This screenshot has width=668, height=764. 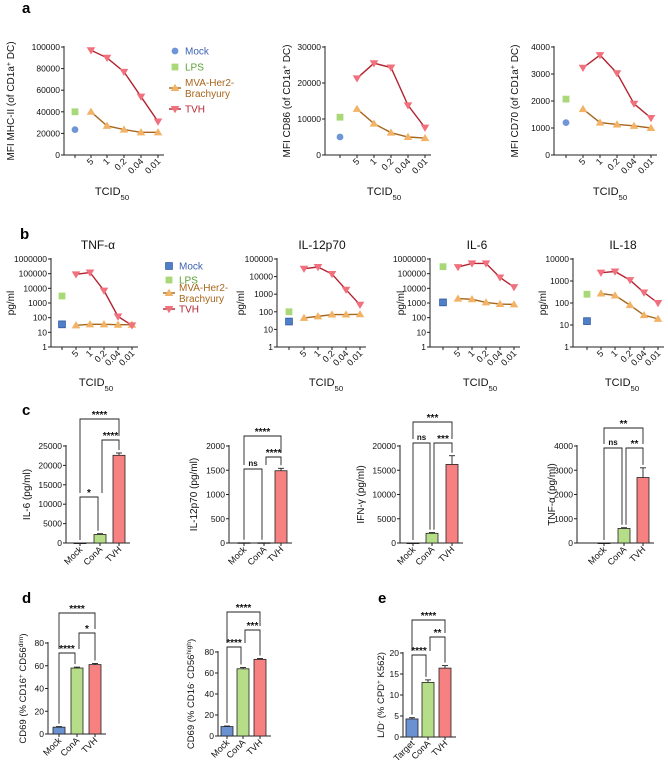 What do you see at coordinates (562, 303) in the screenshot?
I see `y-tick-label: 100` at bounding box center [562, 303].